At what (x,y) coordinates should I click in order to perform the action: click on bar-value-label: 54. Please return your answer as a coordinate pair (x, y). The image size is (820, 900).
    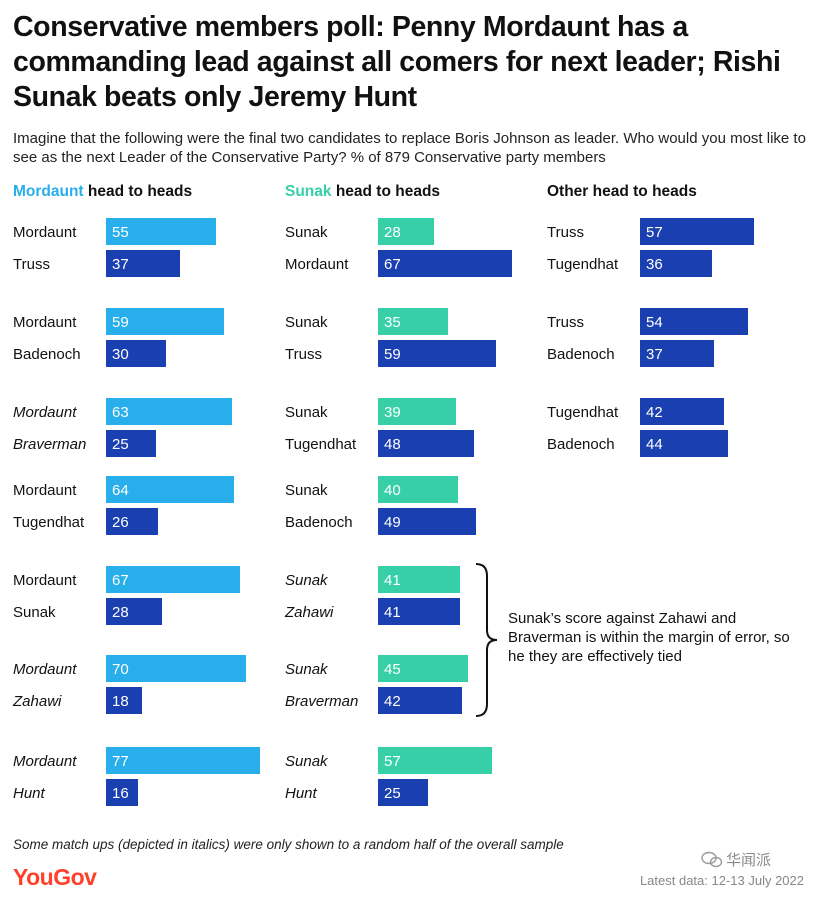
    Looking at the image, I should click on (654, 322).